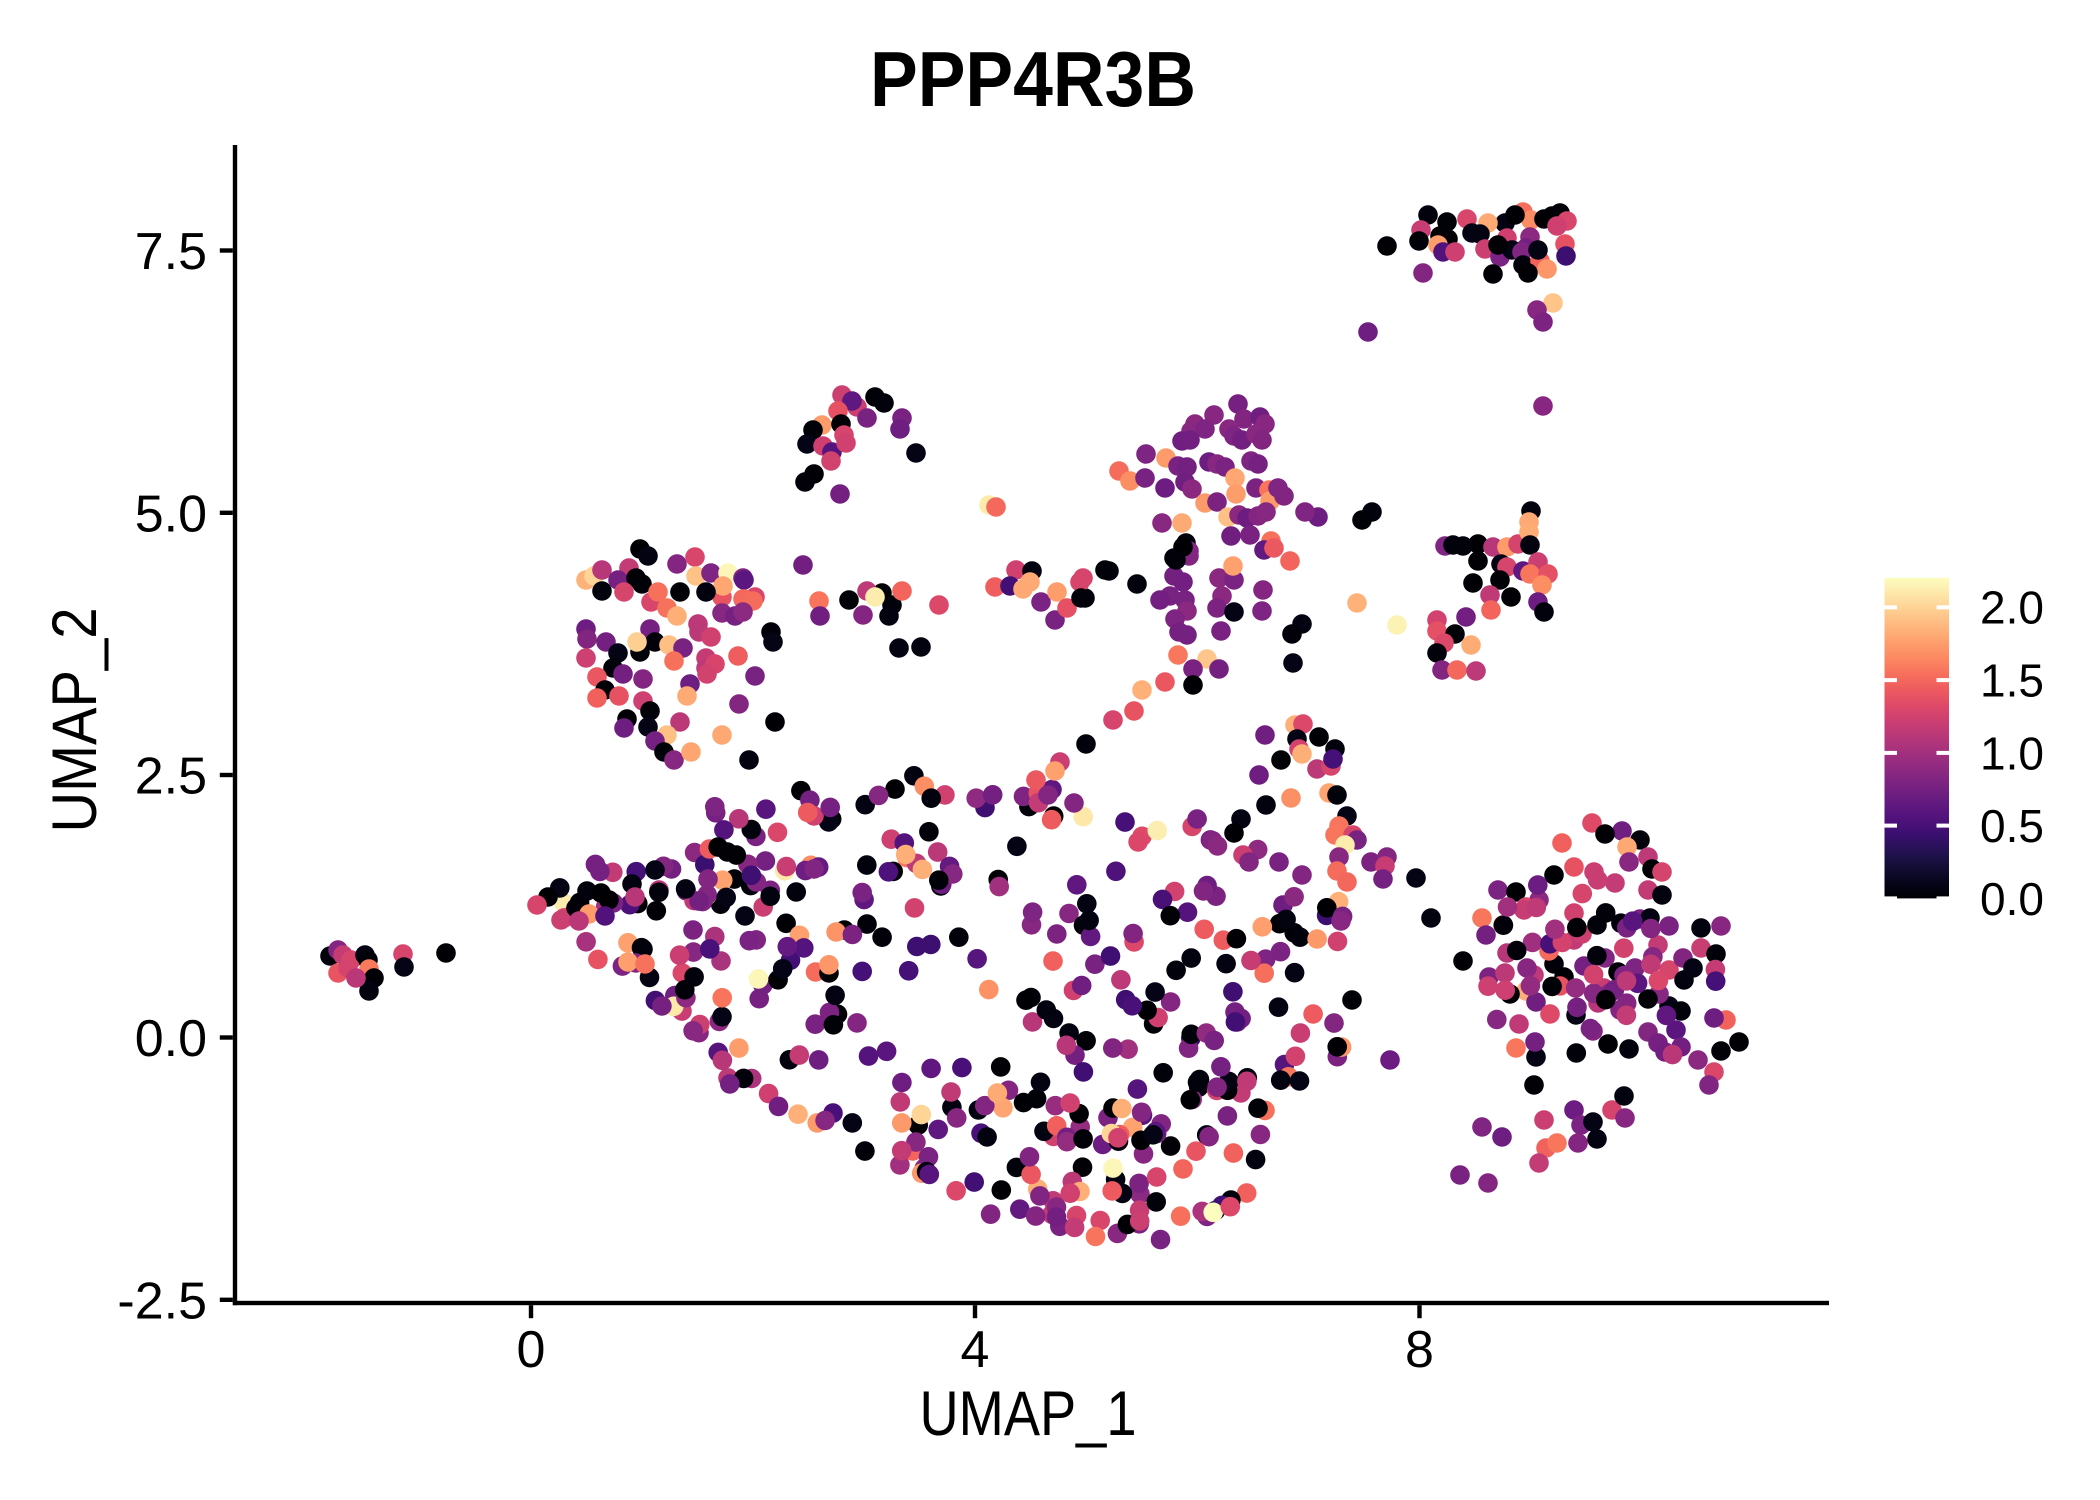 This screenshot has height=1500, width=2100. Describe the element at coordinates (2012, 753) in the screenshot. I see `svg-text: 1.0` at that location.